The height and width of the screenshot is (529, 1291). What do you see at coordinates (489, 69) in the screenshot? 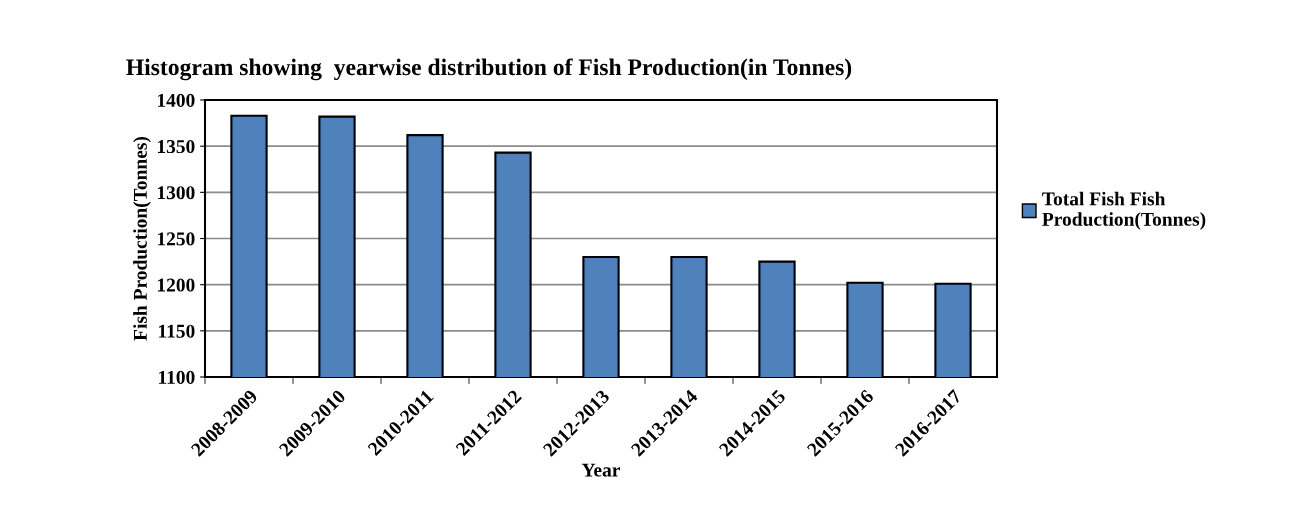
I see `chart-title: Histogram showing yearwise distribution of Fish Production(in Tonnes)` at bounding box center [489, 69].